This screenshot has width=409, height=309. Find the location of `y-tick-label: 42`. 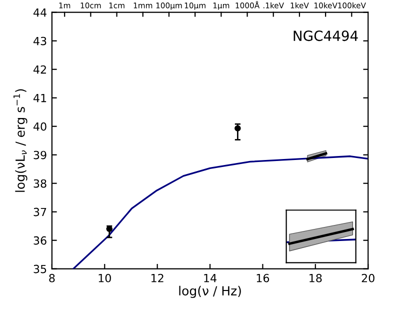

y-tick-label: 42 is located at coordinates (39, 69).